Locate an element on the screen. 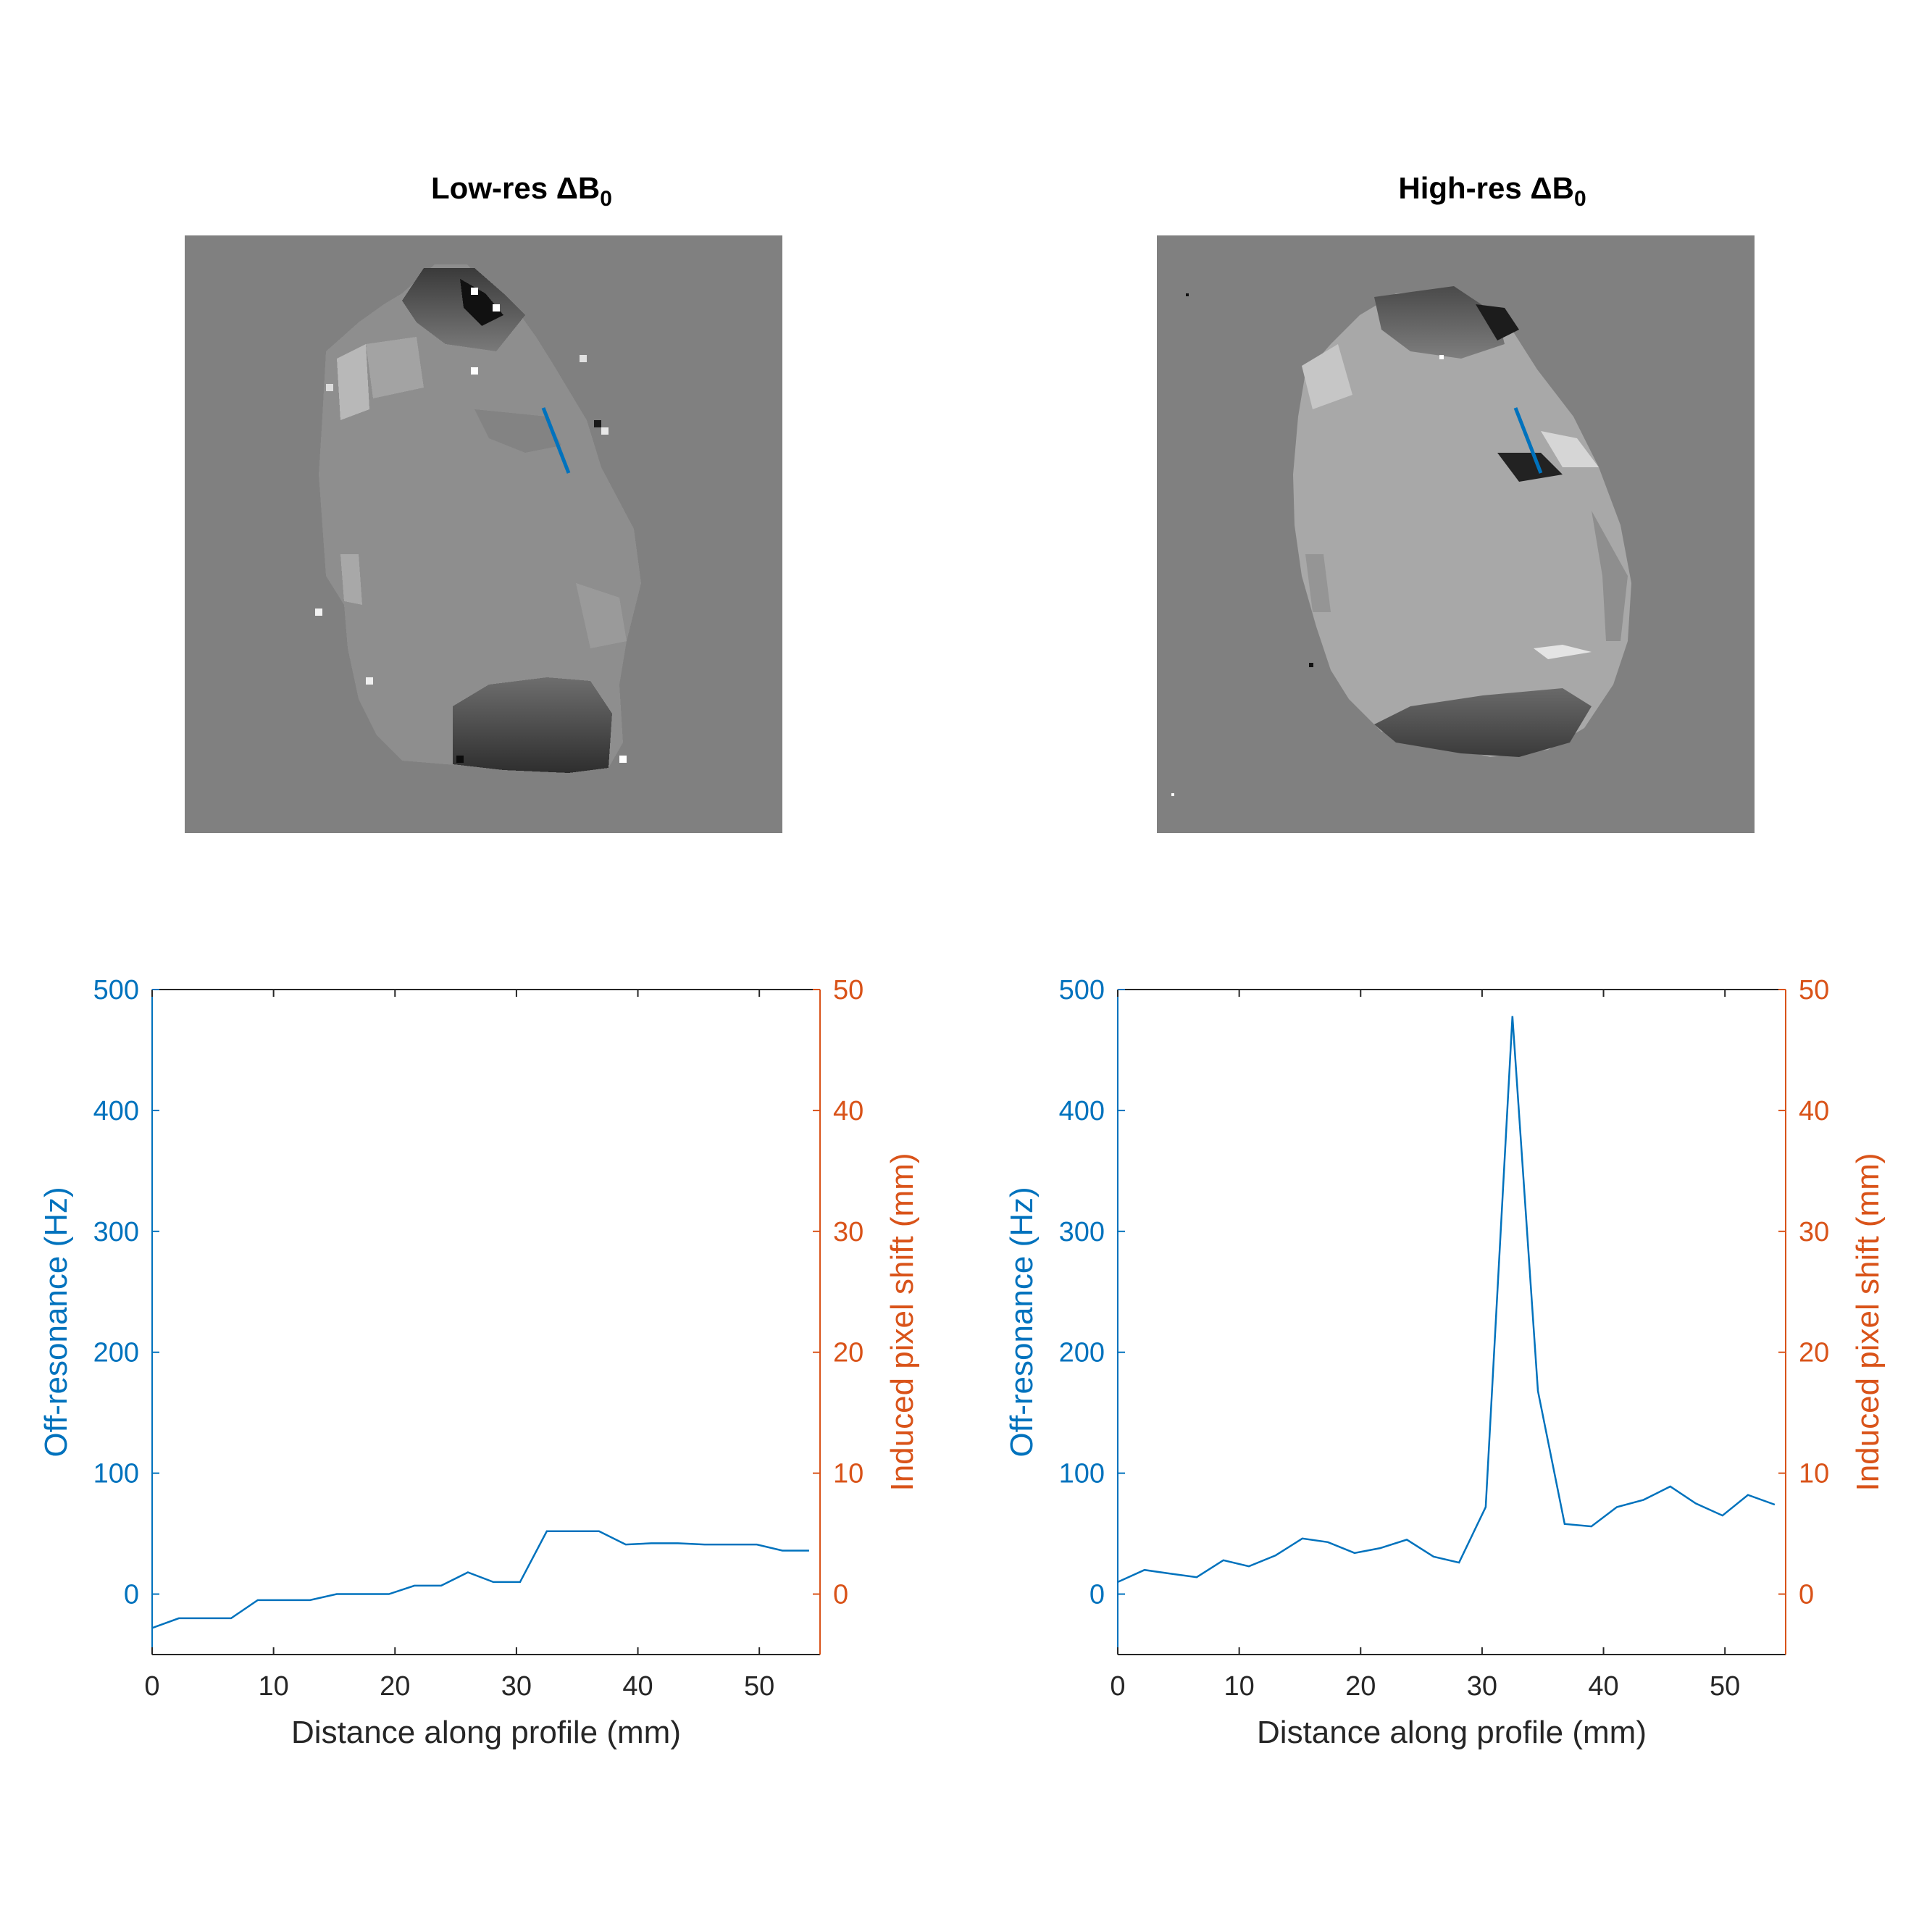  low-res-fieldmap-image is located at coordinates (478, 518).